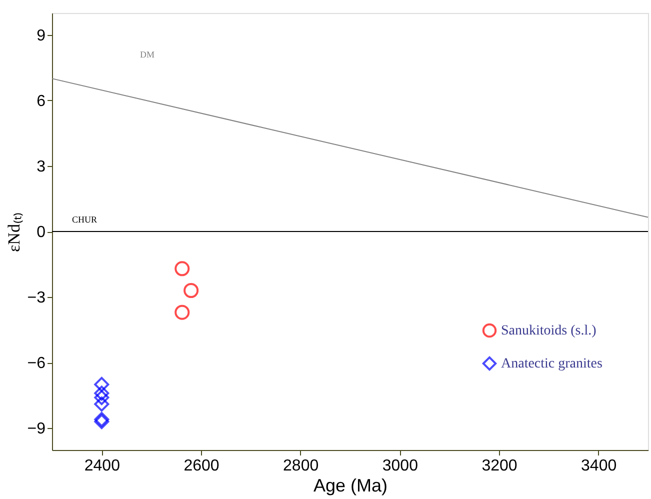 The image size is (651, 499). I want to click on x-tick-label: 3000, so click(400, 466).